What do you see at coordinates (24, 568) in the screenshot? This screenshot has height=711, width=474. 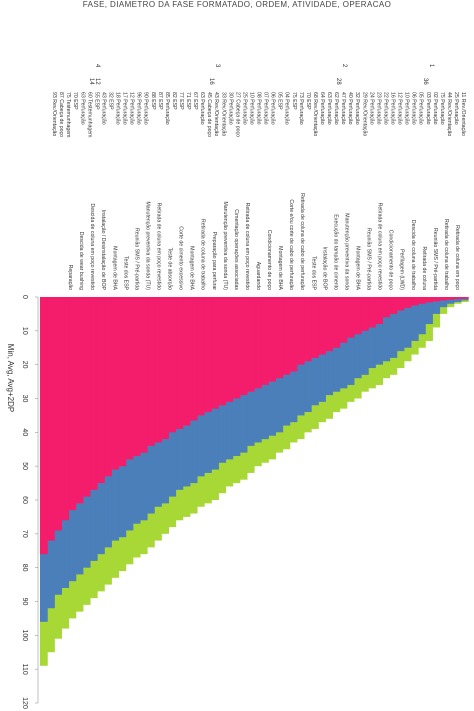 I see `value-tick-label: 80` at bounding box center [24, 568].